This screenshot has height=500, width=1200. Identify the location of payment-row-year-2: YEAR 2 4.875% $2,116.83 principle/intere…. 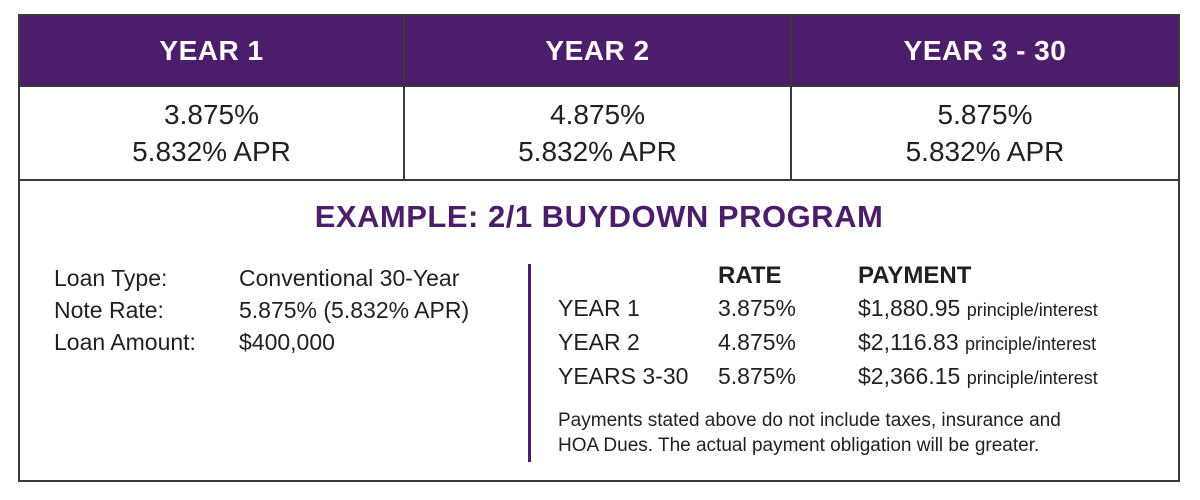
(828, 343).